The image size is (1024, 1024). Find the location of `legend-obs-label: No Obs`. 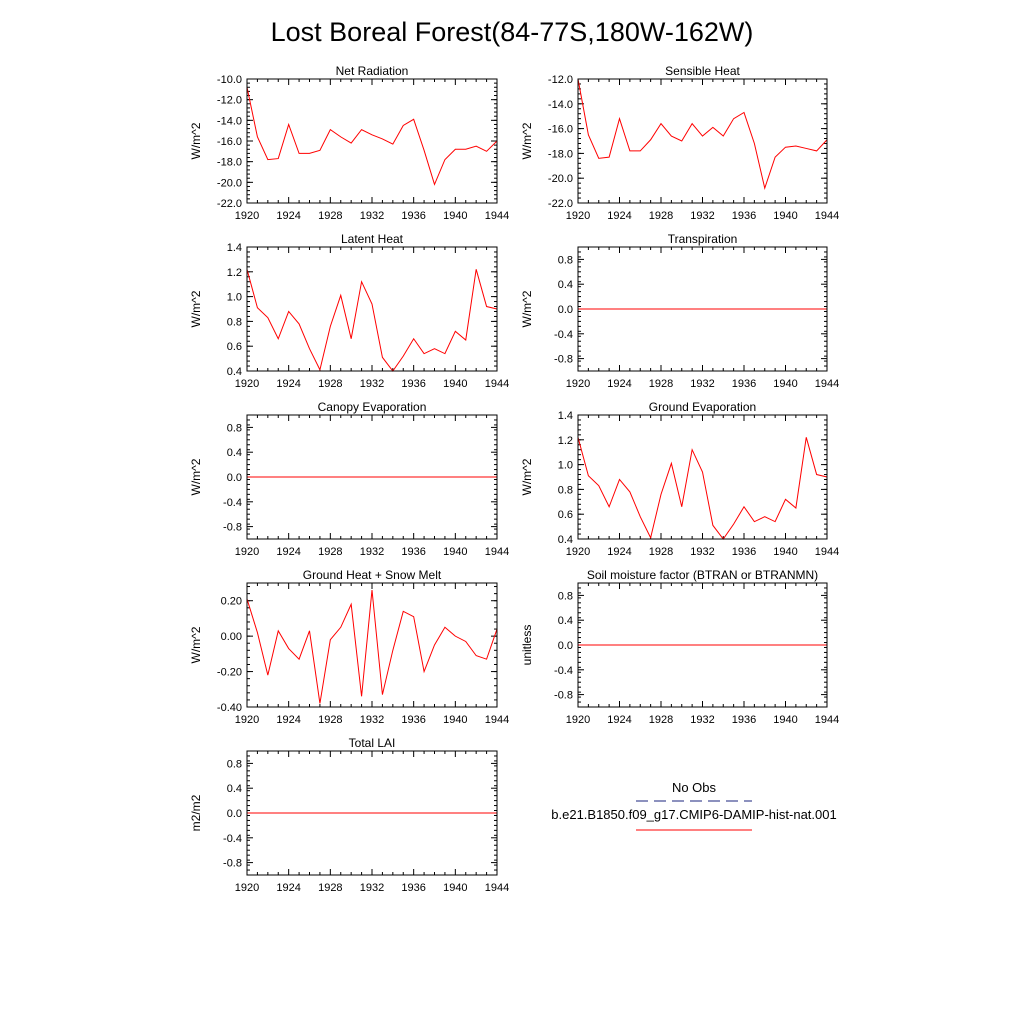

legend-obs-label: No Obs is located at coordinates (694, 787).